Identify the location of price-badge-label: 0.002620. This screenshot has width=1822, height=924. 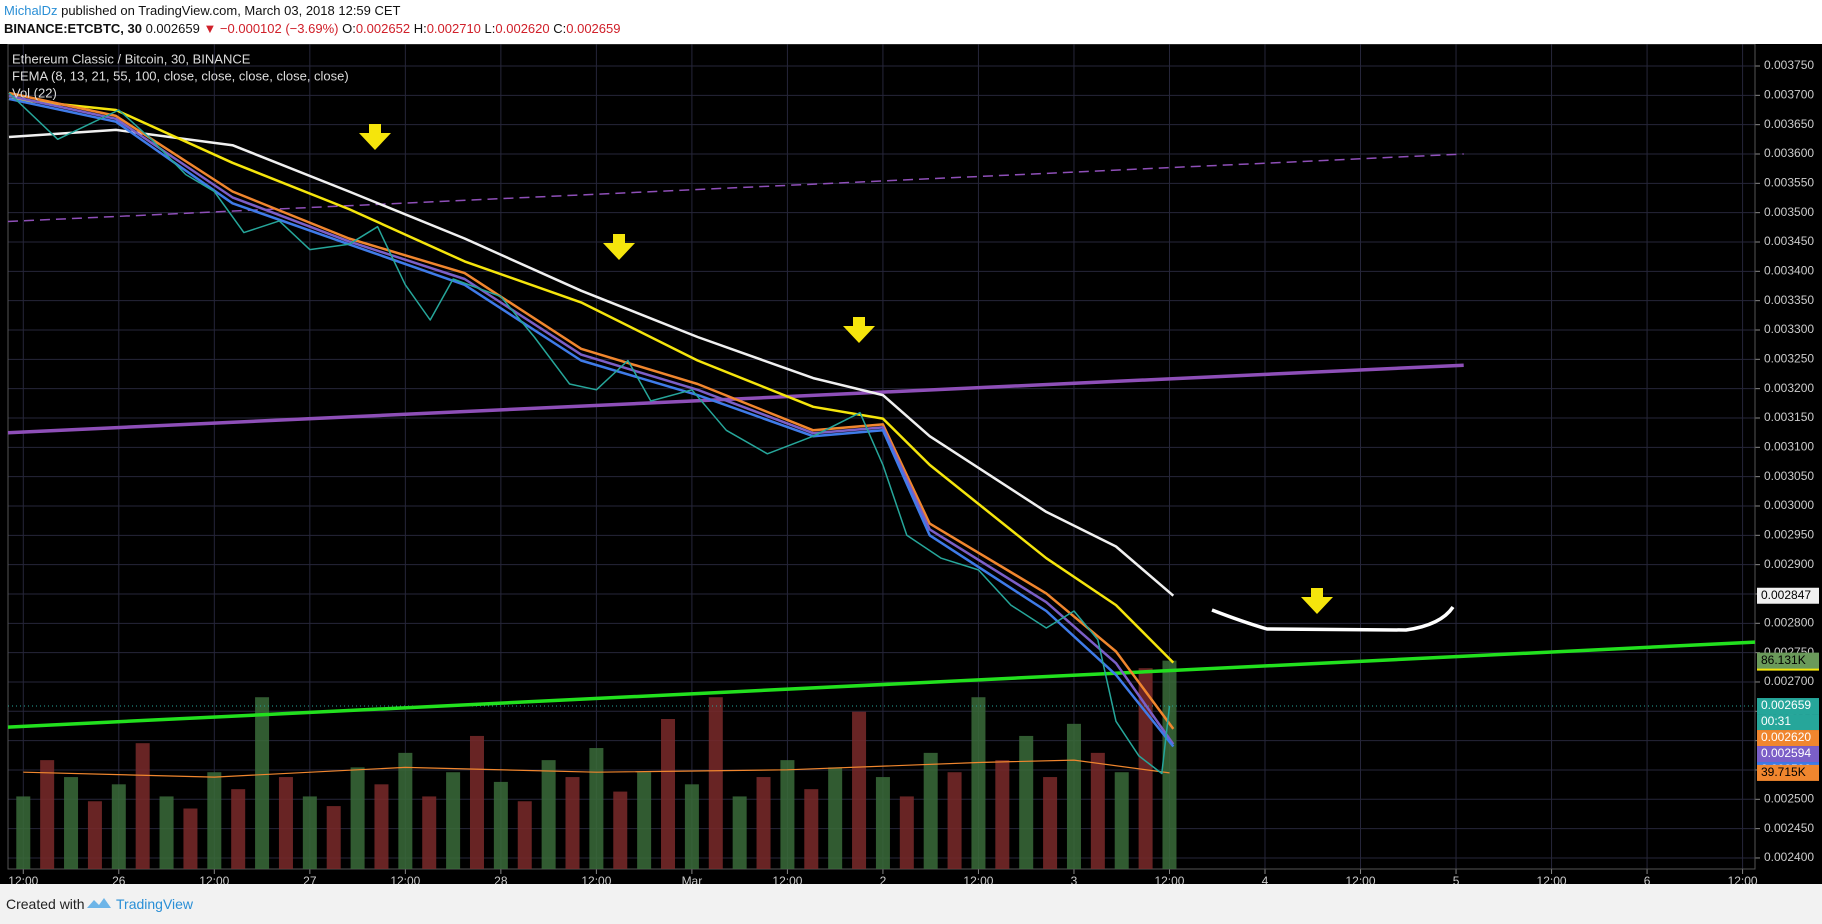
(1786, 737).